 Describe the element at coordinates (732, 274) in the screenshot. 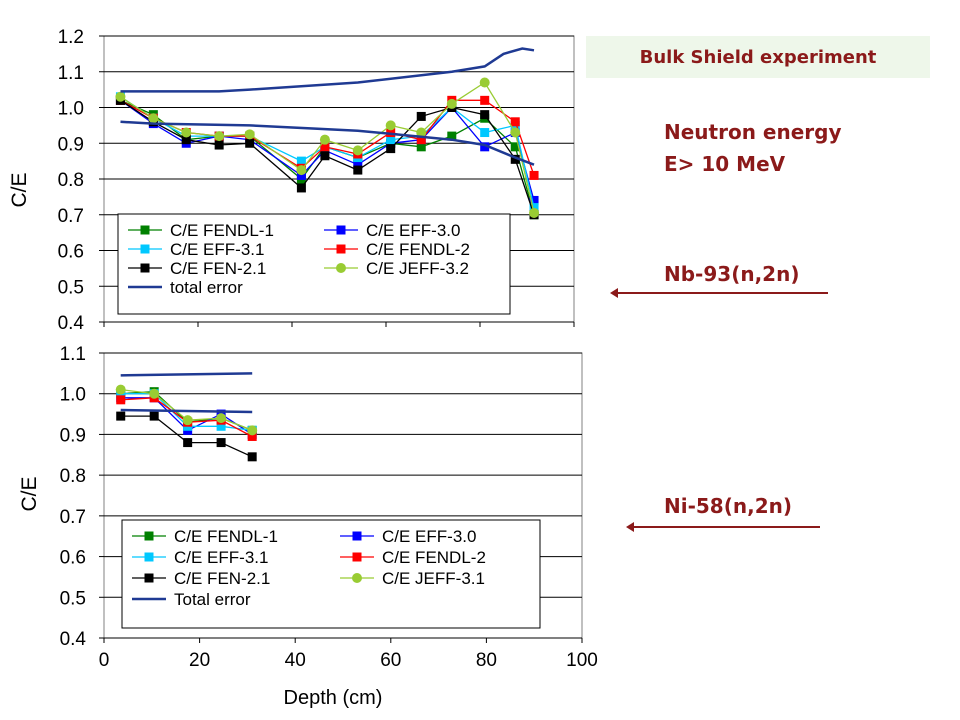

I see `reaction-label-nb93: Nb-93(n,2n)` at that location.